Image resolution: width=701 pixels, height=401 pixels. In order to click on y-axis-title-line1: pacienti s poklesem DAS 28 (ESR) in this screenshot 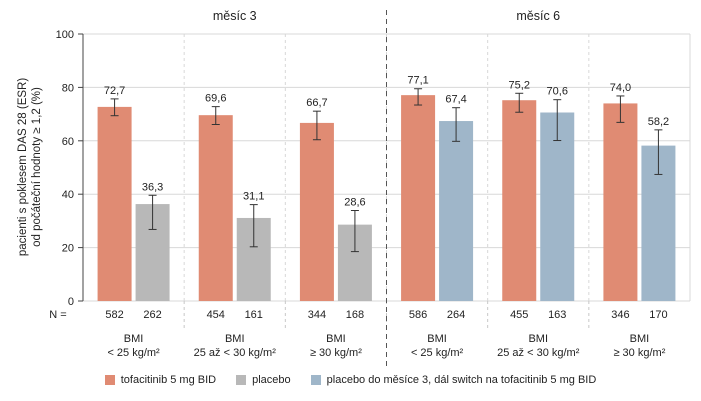, I will do `click(23, 167)`.